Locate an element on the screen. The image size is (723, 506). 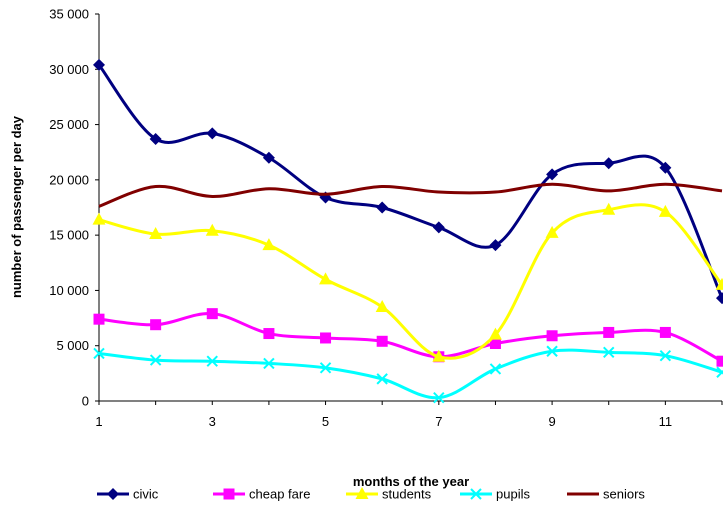
y-tick-label: 30 000 is located at coordinates (69, 69).